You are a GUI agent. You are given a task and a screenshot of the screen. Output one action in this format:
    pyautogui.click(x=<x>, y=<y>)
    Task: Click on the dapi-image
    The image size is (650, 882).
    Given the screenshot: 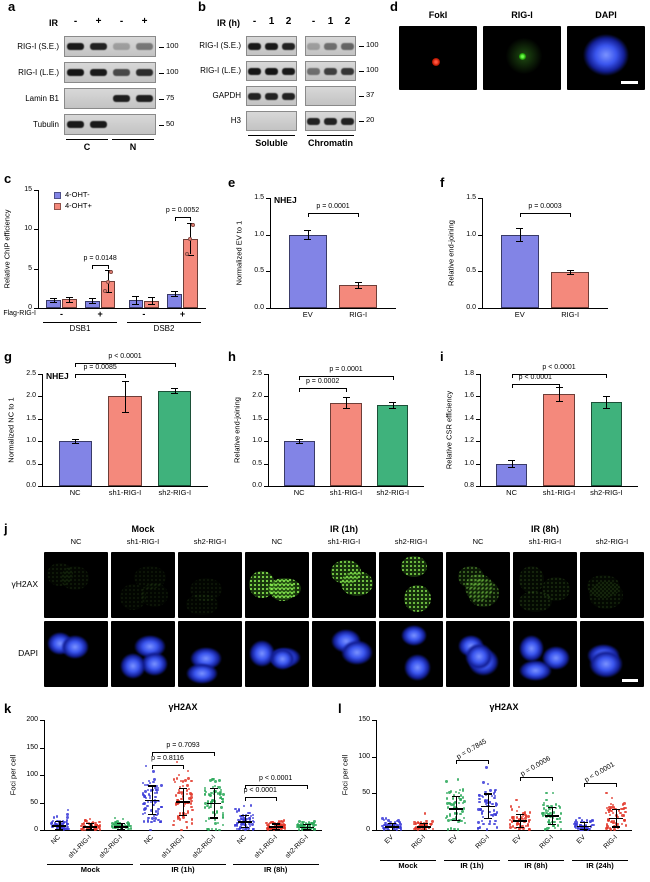 What is the action you would take?
    pyautogui.click(x=143, y=654)
    